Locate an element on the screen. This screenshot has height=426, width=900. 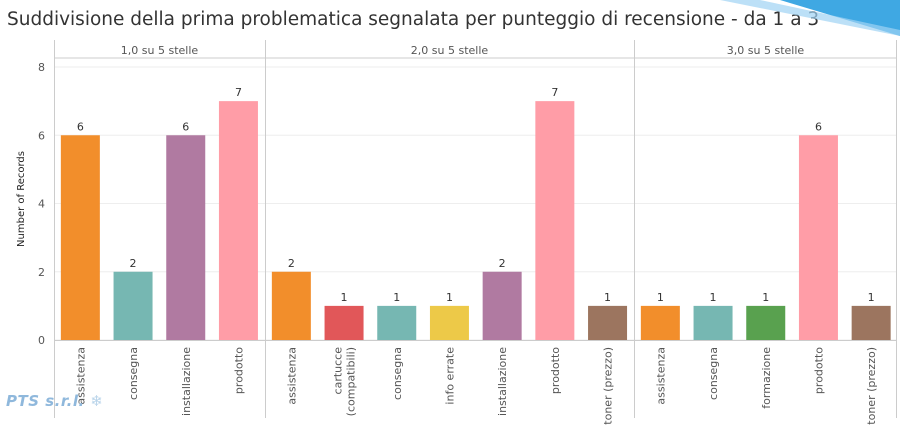
category-label: (compatibili) is located at coordinates (351, 381).